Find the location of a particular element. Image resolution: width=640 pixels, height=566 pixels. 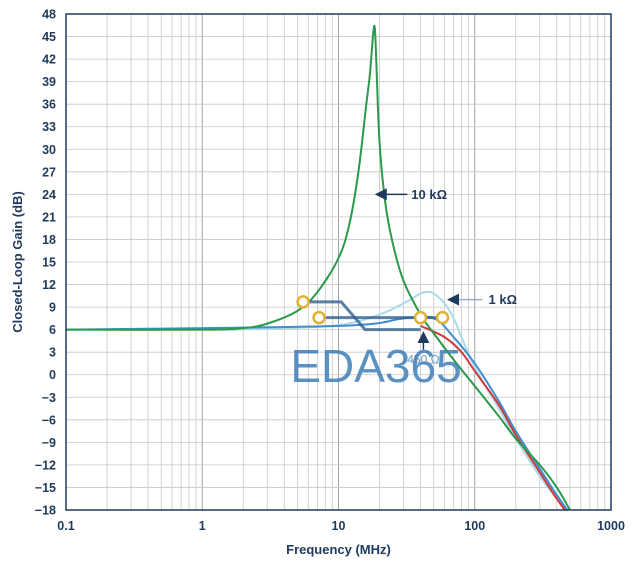

y-tick-label: 21 is located at coordinates (49, 217).